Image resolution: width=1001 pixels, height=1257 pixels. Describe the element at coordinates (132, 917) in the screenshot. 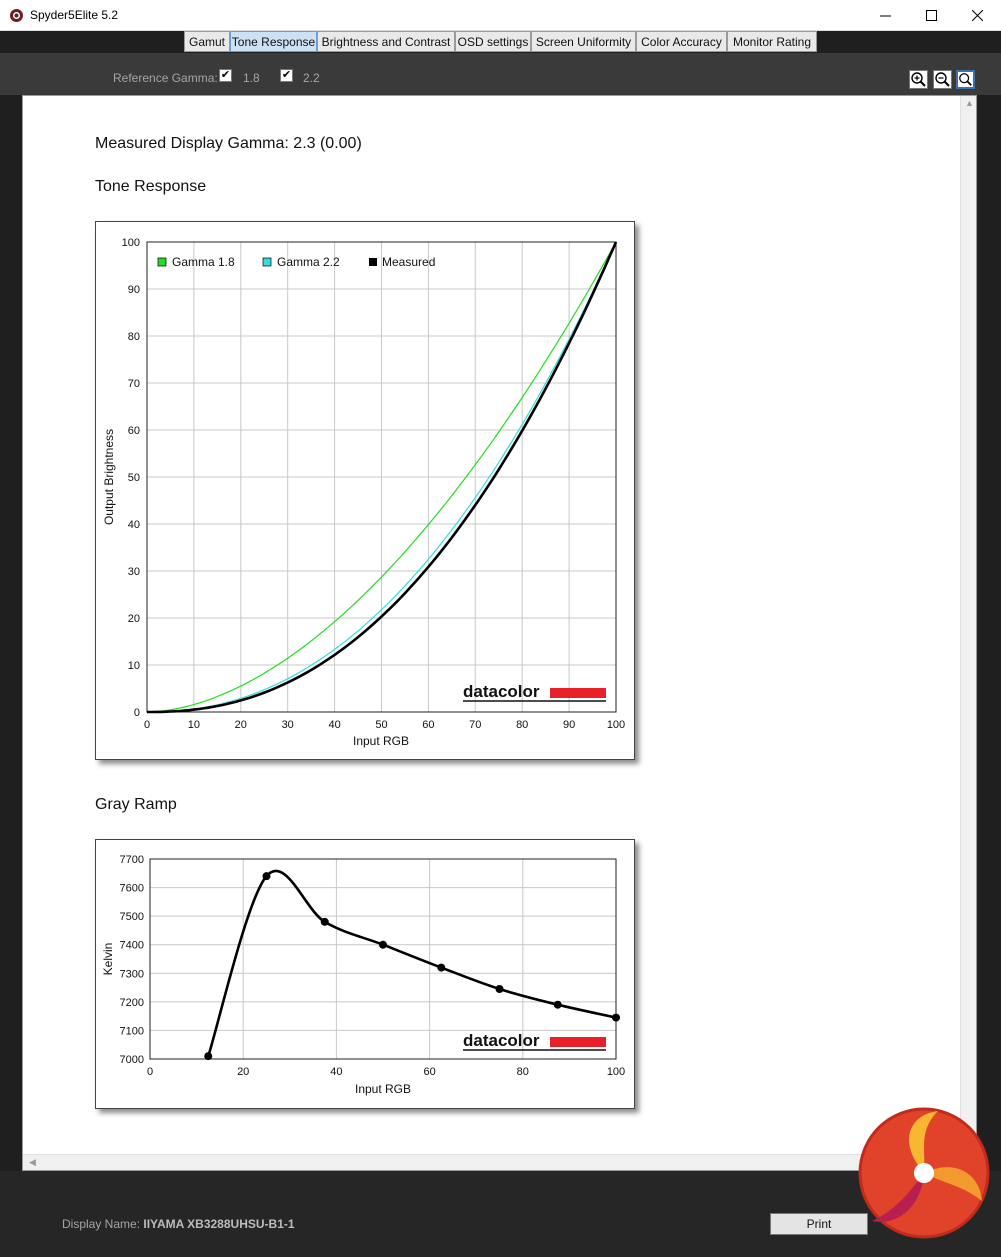

I see `gray-y-tick: 7500` at that location.